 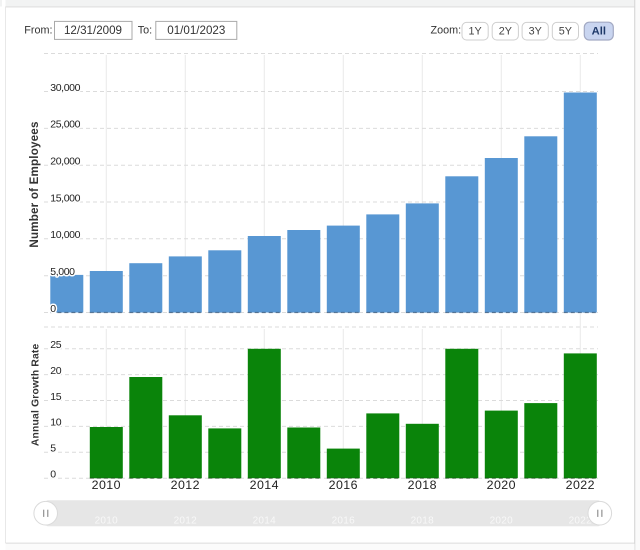 I want to click on svg-text: 15,000, so click(x=65, y=198).